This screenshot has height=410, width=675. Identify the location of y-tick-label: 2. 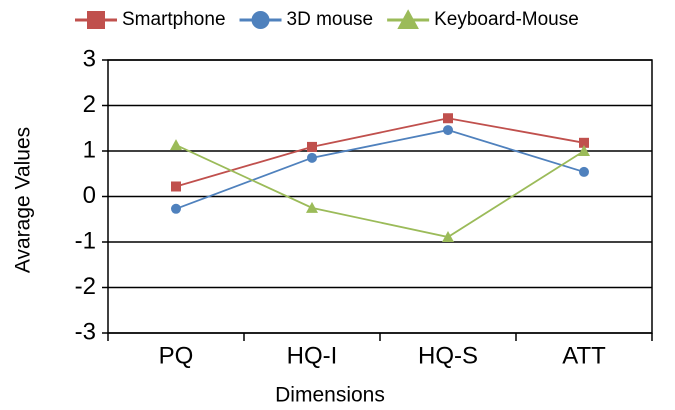
(89, 104).